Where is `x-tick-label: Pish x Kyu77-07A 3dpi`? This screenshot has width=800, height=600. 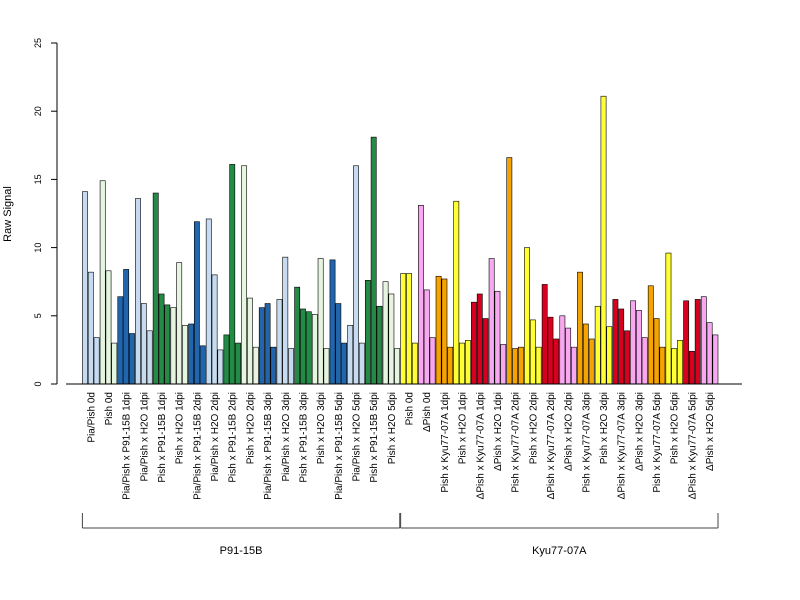 x-tick-label: Pish x Kyu77-07A 3dpi is located at coordinates (586, 442).